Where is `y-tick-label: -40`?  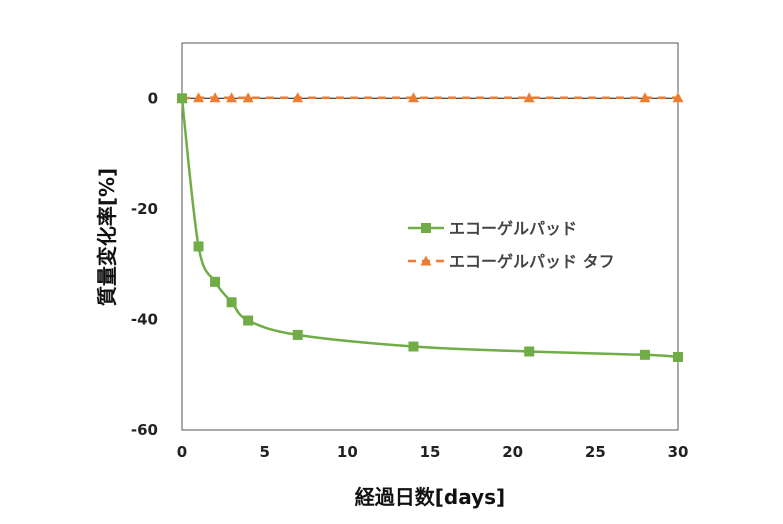
y-tick-label: -40 is located at coordinates (144, 319).